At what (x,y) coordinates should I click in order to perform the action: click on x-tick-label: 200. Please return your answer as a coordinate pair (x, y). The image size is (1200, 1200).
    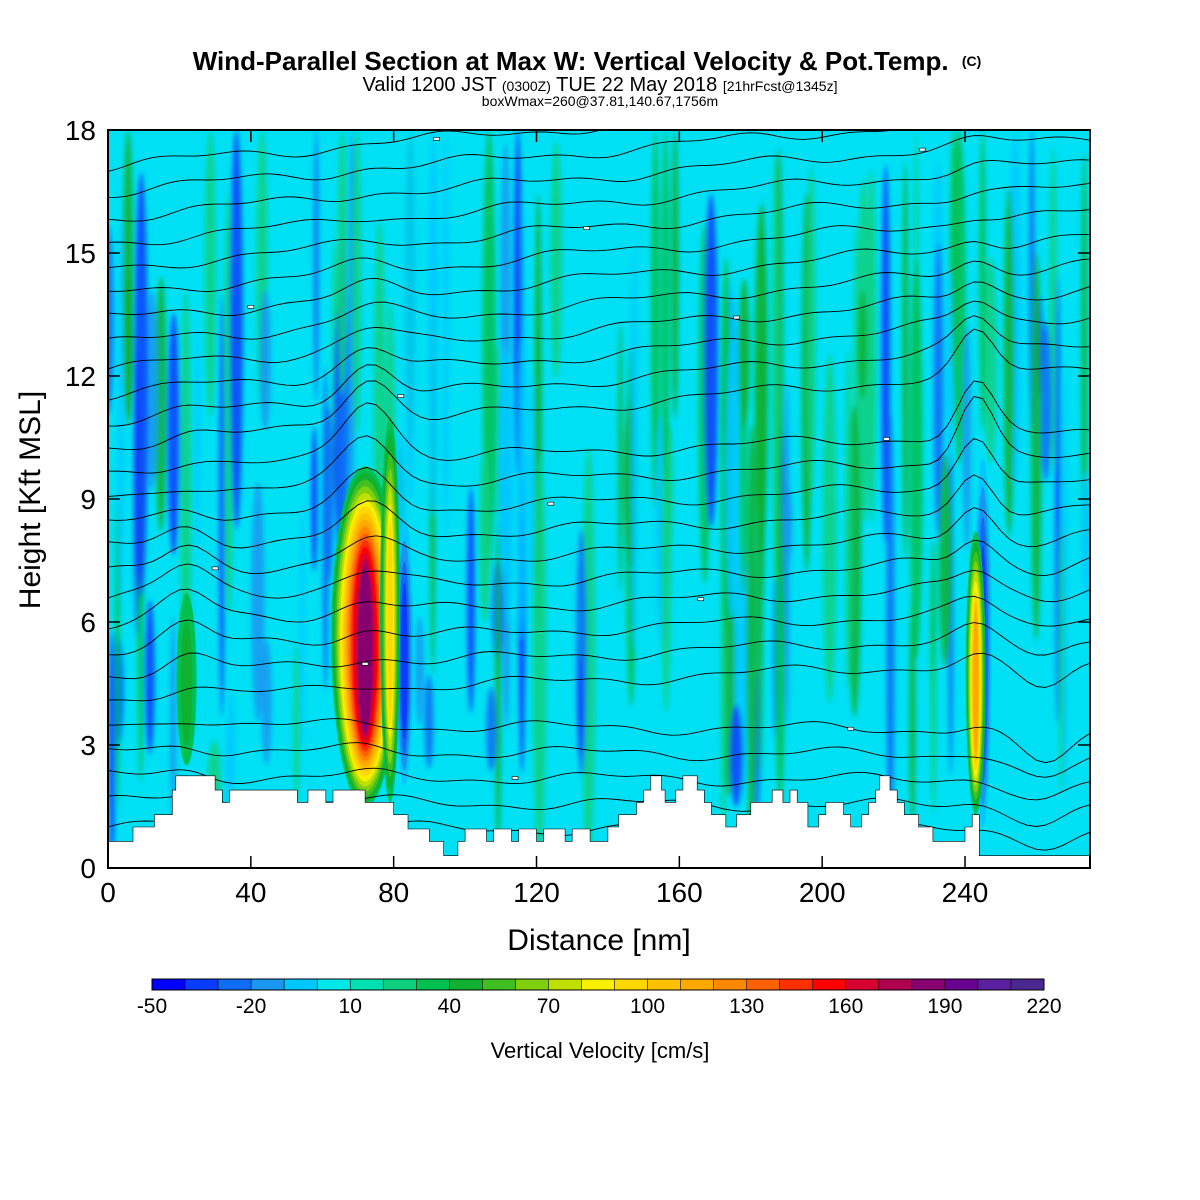
    Looking at the image, I should click on (822, 892).